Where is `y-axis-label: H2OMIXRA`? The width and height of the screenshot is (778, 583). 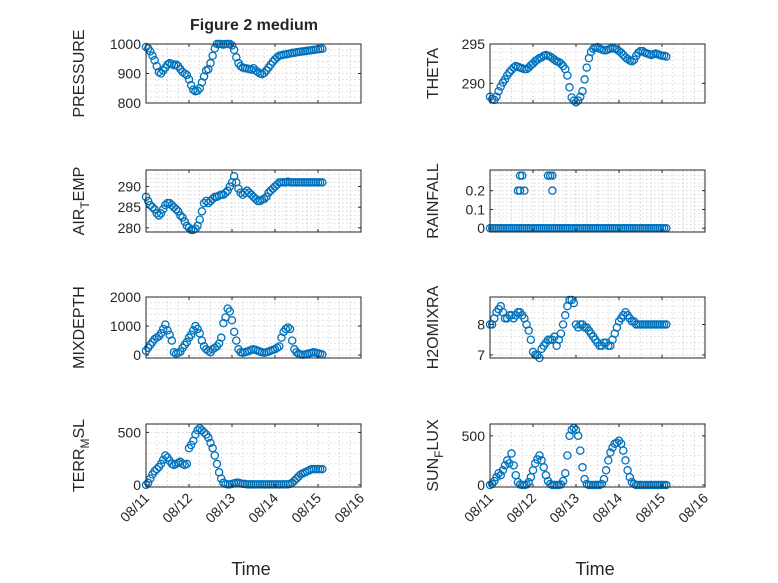
y-axis-label: H2OMIXRA is located at coordinates (433, 327).